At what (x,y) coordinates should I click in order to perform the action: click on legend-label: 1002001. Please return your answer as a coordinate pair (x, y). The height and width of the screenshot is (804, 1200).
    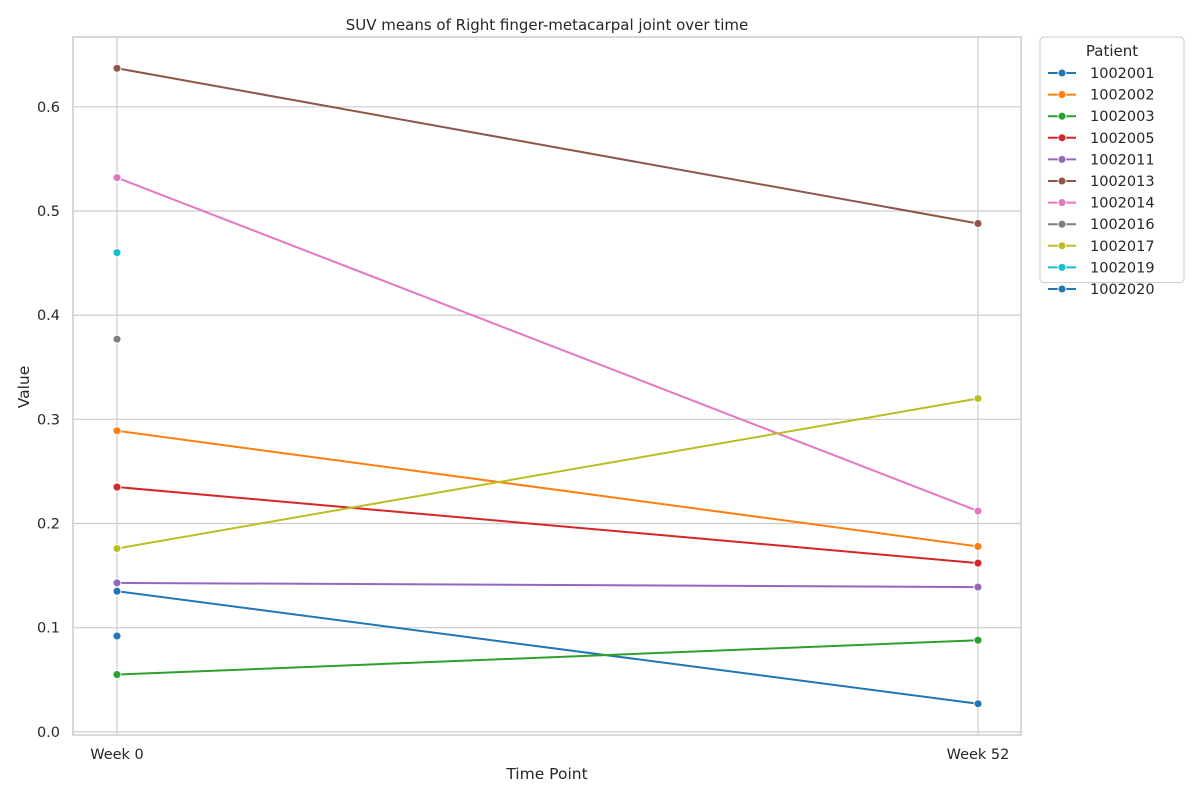
    Looking at the image, I should click on (1122, 74).